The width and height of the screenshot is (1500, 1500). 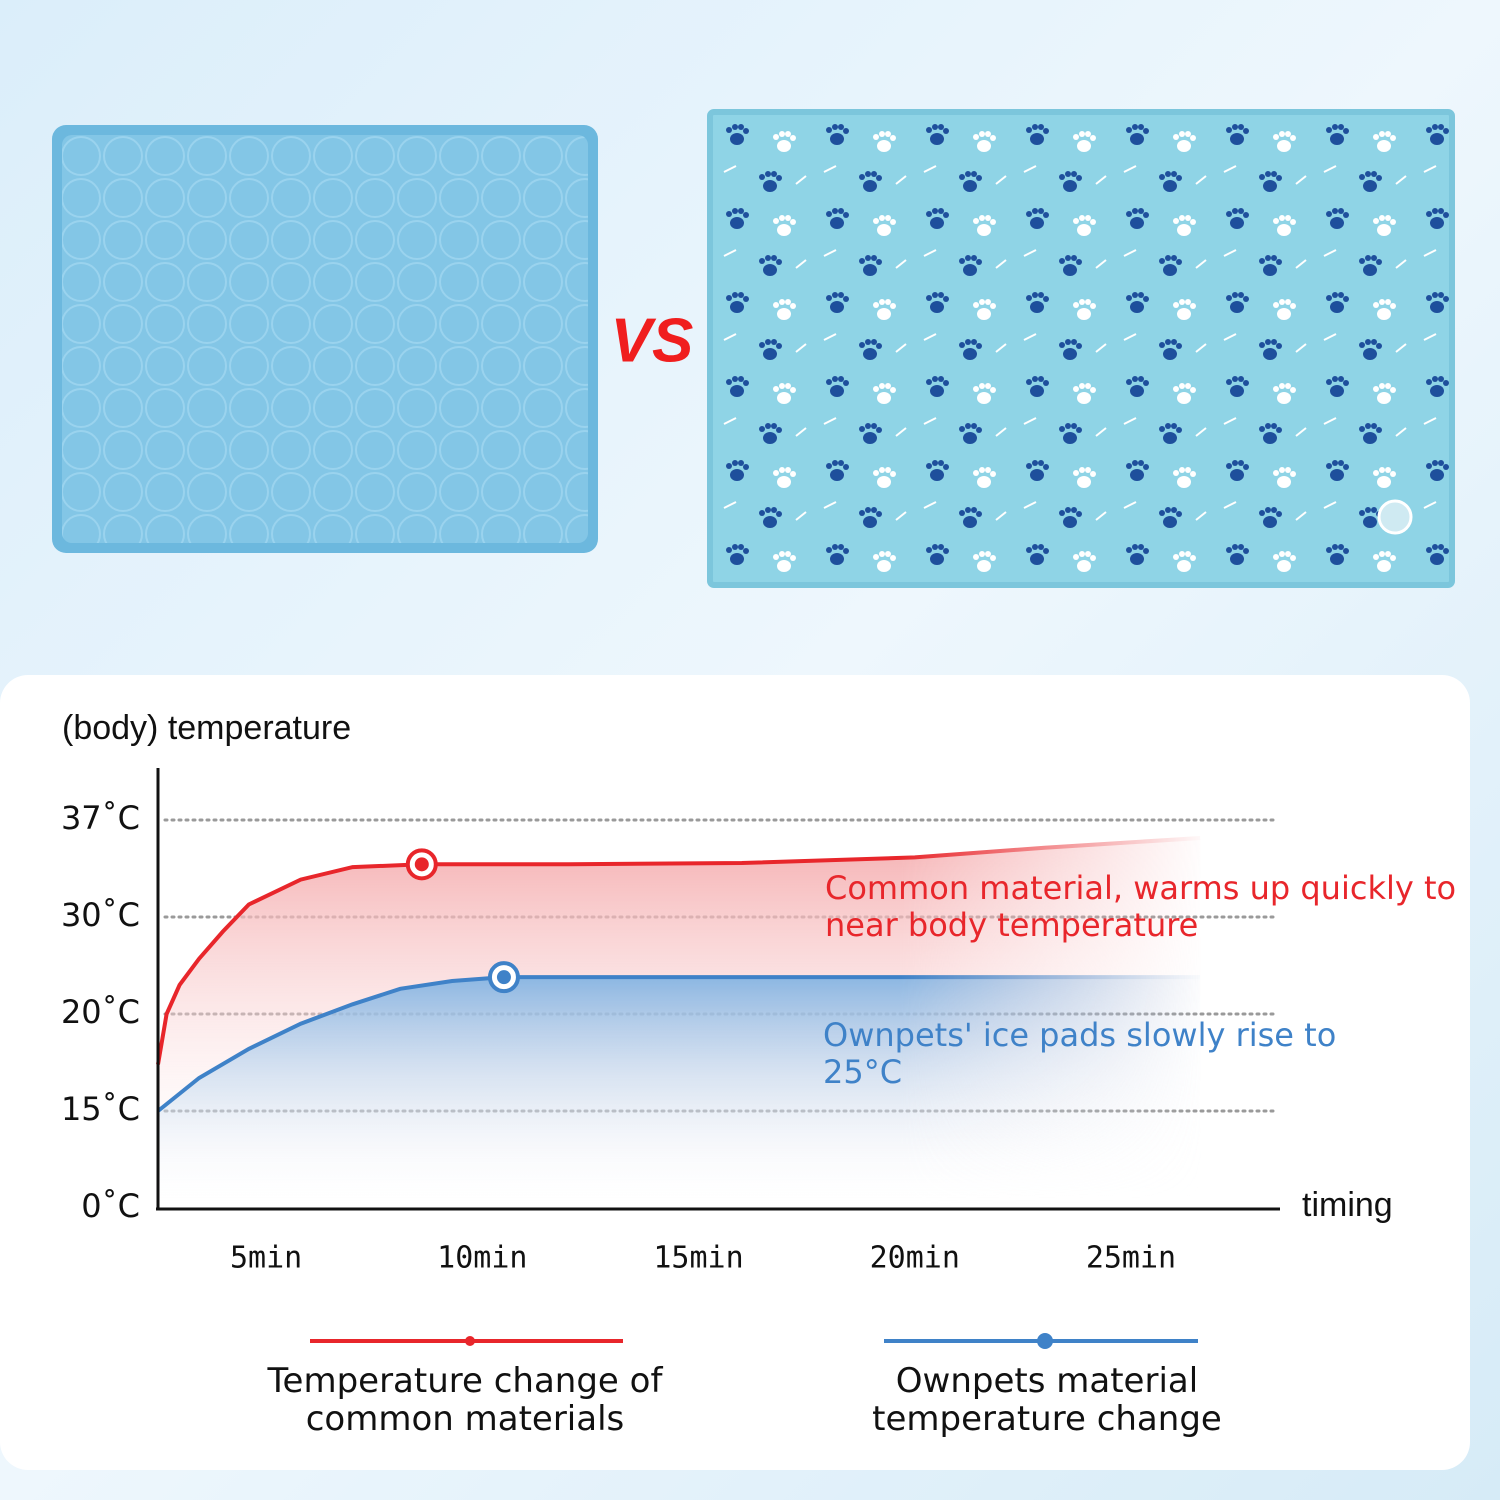 I want to click on legend-label: Temperature change of common materials, so click(x=465, y=1400).